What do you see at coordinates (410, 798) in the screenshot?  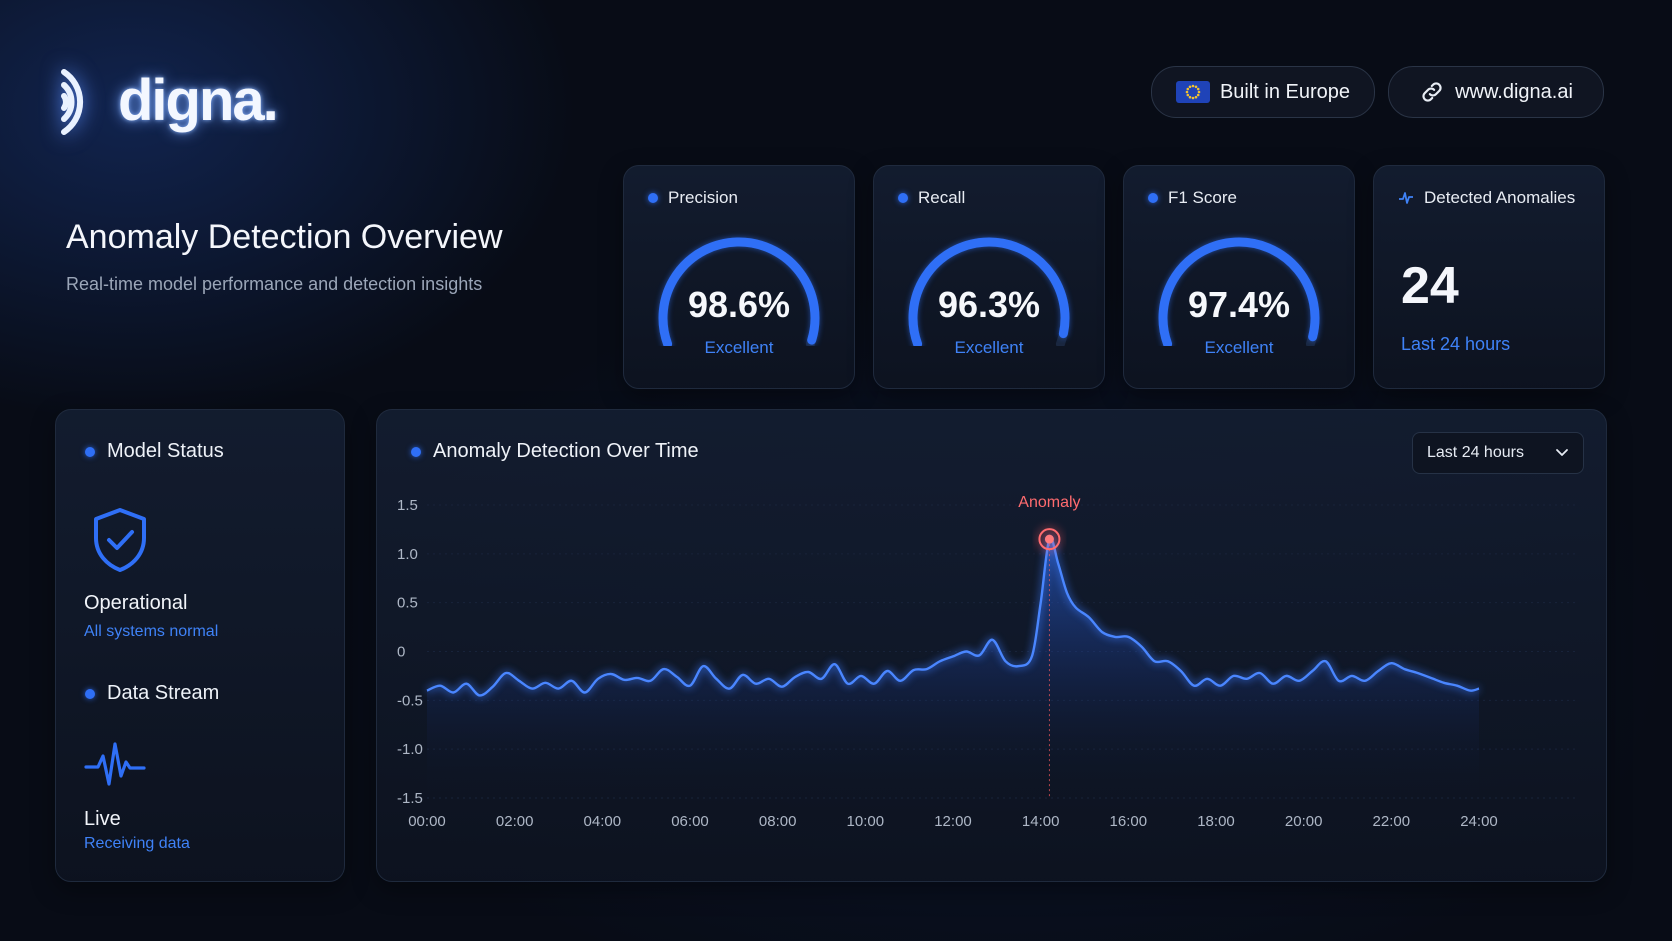 I see `y-tick-label: -1.5` at bounding box center [410, 798].